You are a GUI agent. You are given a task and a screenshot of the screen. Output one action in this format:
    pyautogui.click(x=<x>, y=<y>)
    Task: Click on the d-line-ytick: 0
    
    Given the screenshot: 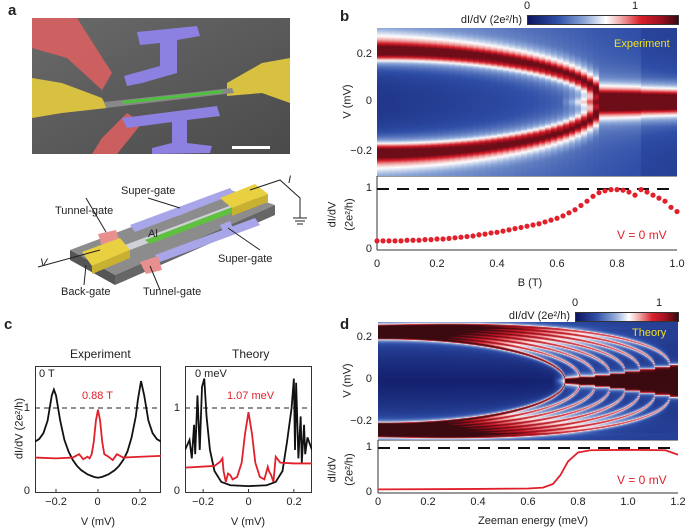 What is the action you would take?
    pyautogui.click(x=368, y=492)
    